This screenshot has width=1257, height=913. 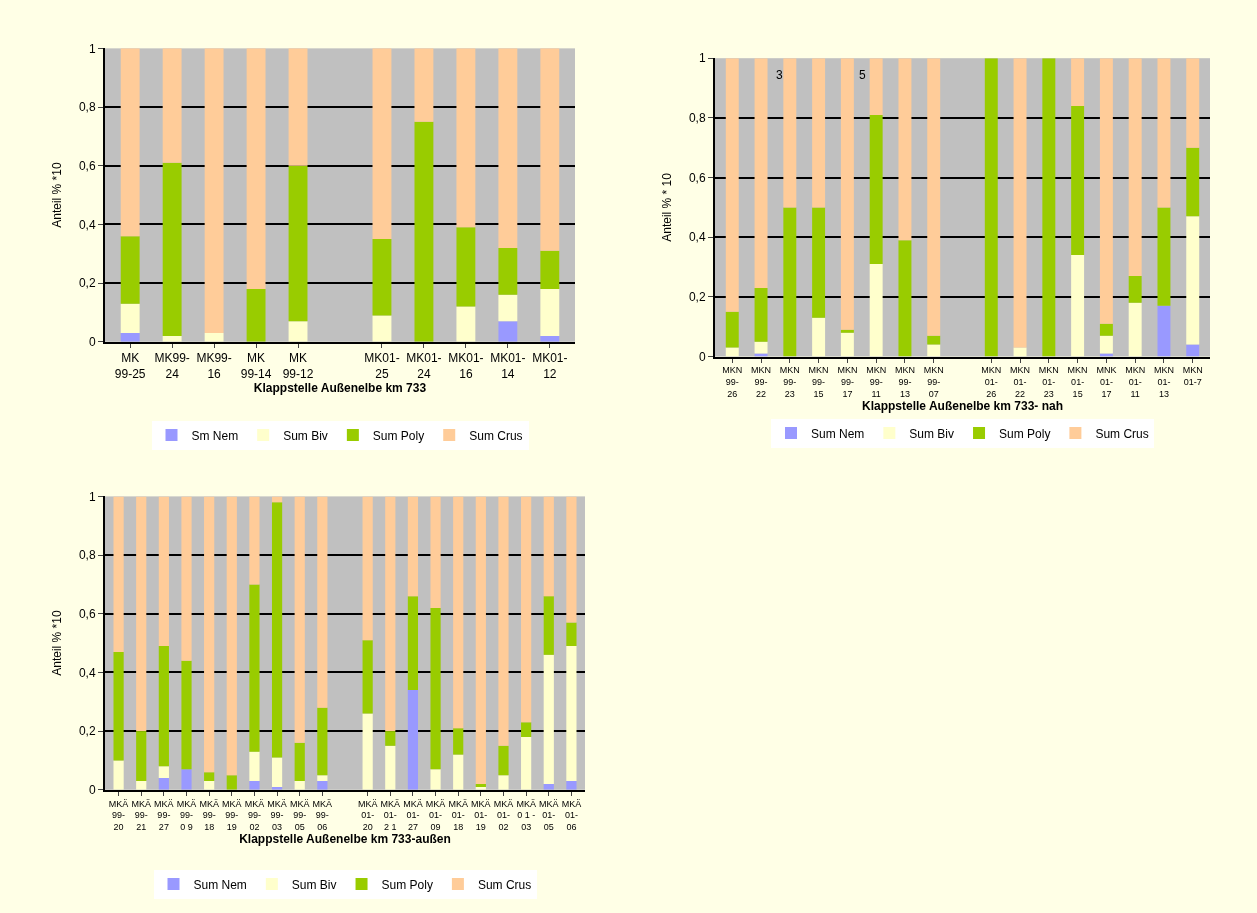 What do you see at coordinates (789, 382) in the screenshot?
I see `x-tick-label: MKN 99- 23` at bounding box center [789, 382].